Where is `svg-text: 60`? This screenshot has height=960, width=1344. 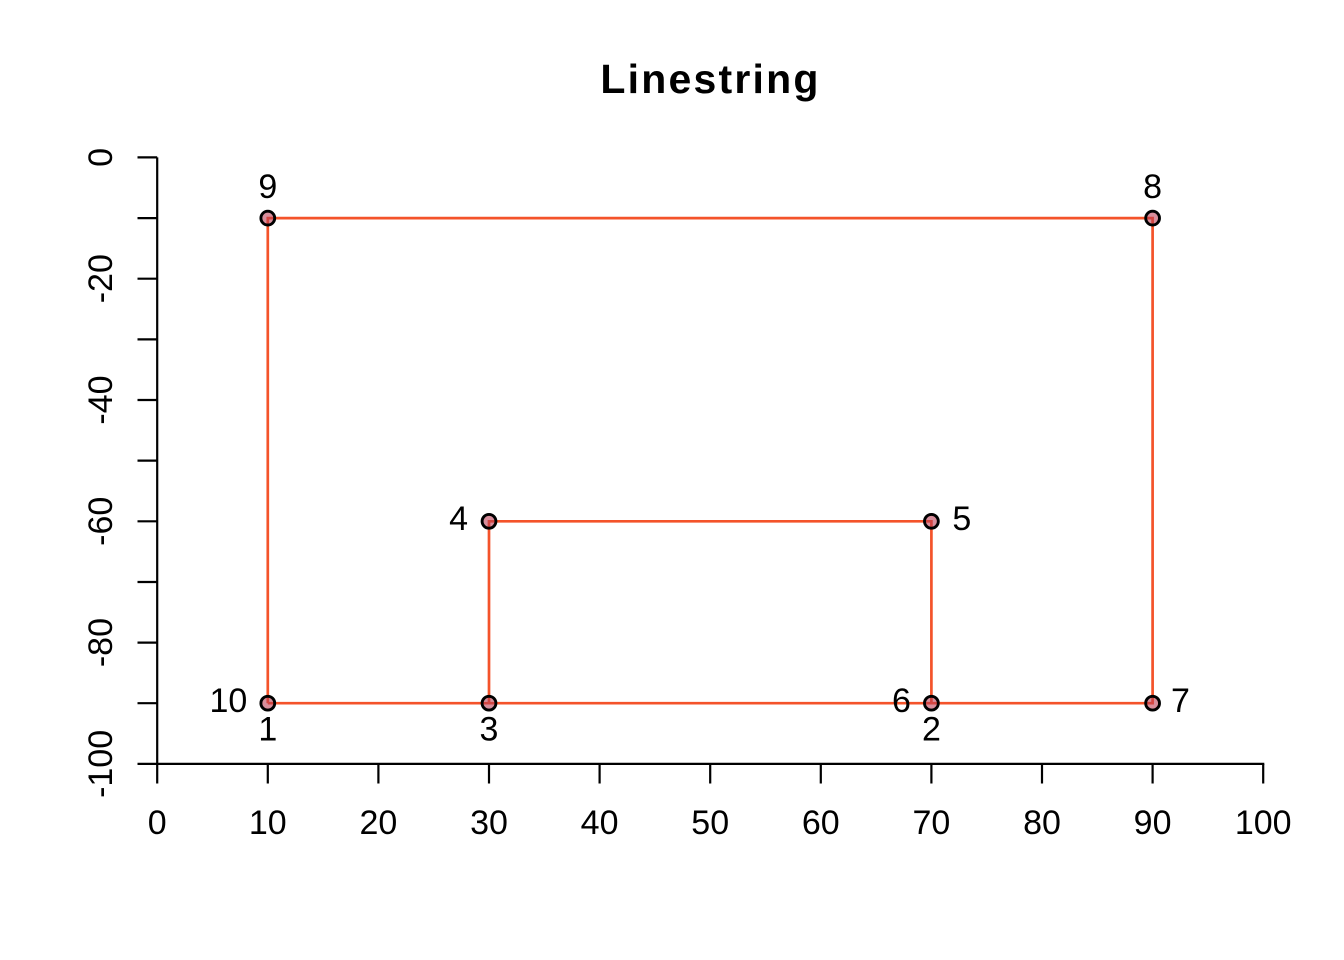
svg-text: 60 is located at coordinates (821, 823).